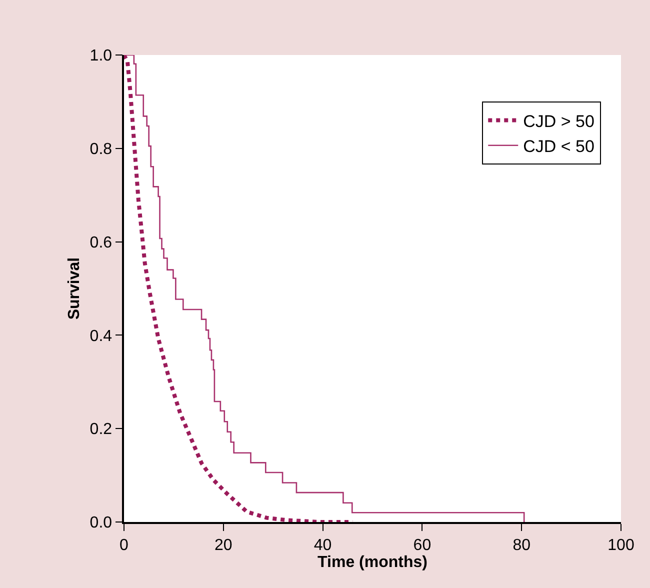 This screenshot has height=588, width=650. Describe the element at coordinates (223, 545) in the screenshot. I see `x-tick-label: 20` at that location.